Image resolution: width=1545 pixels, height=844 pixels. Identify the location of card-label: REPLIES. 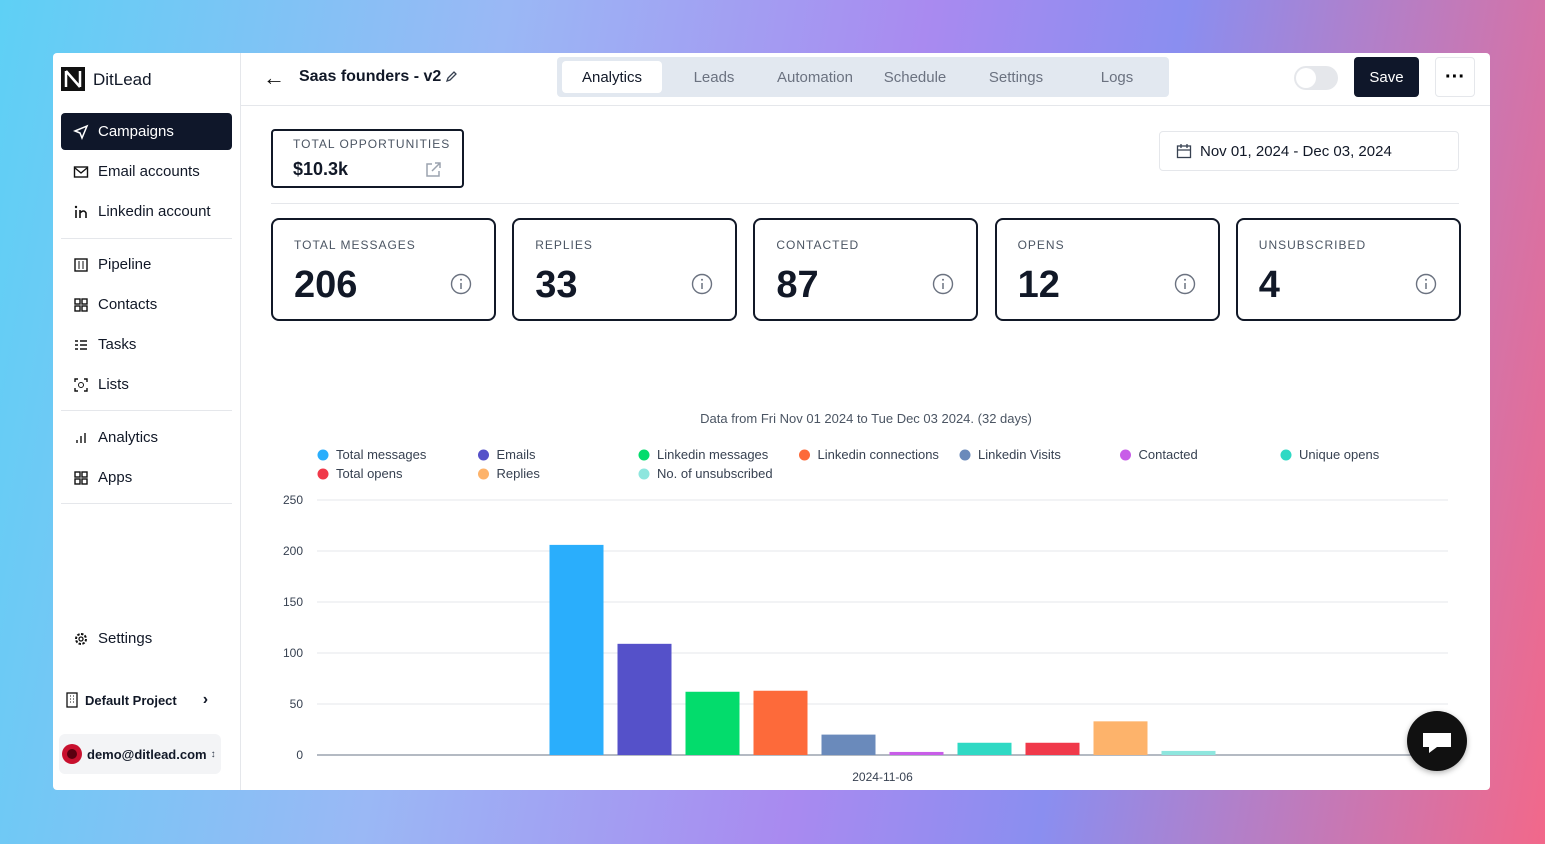
(564, 245).